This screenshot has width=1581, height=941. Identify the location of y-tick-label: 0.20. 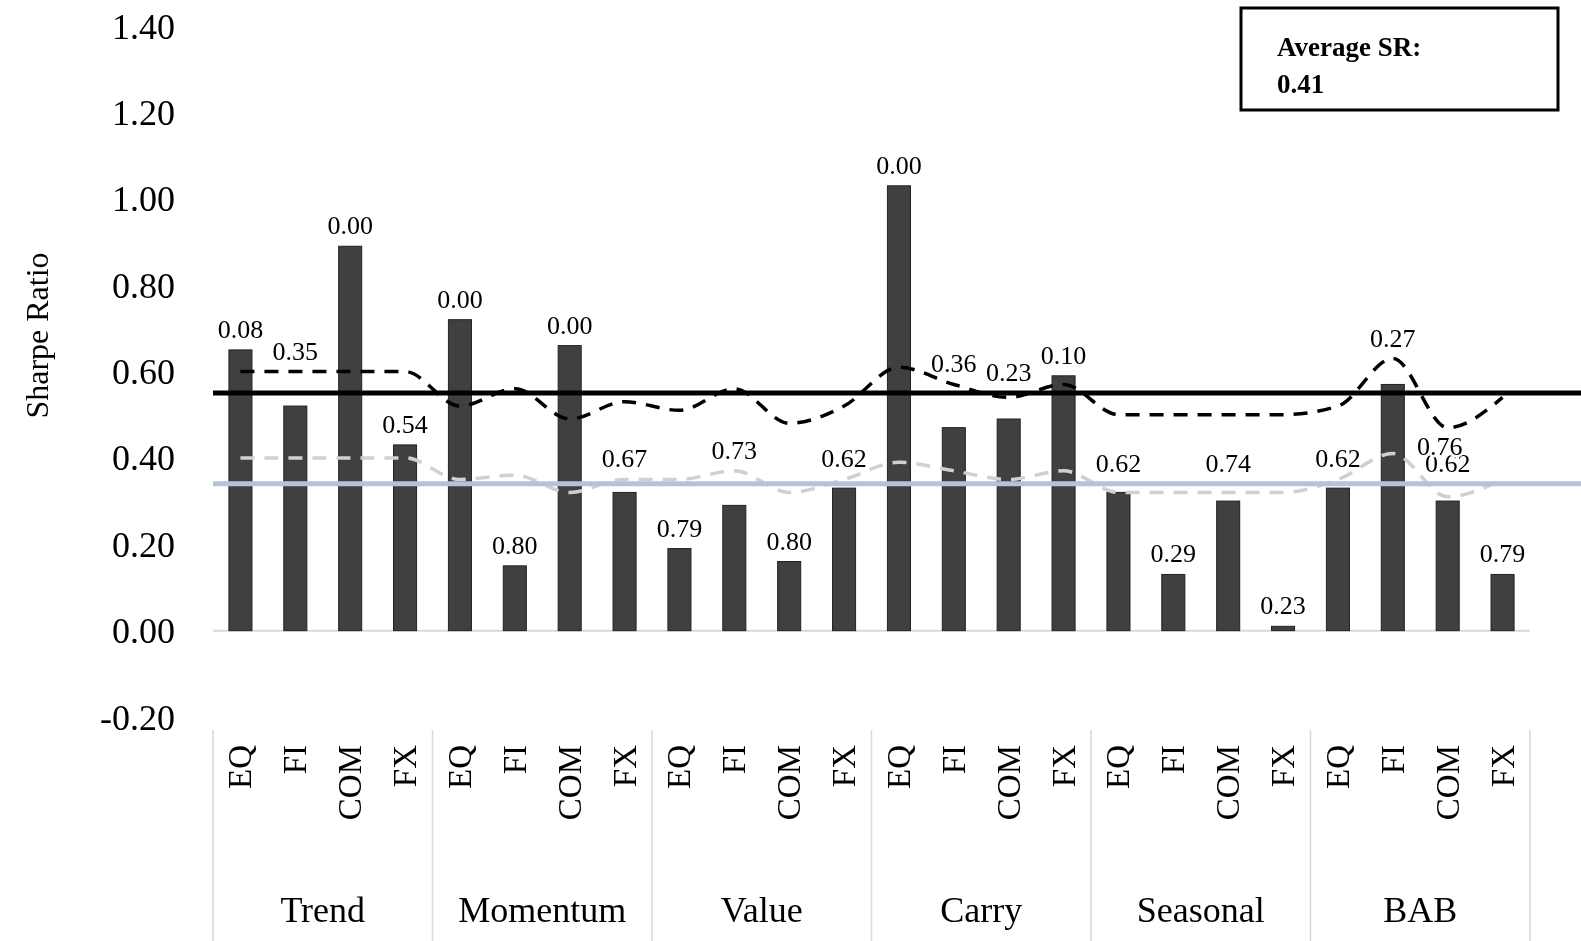
(143, 544).